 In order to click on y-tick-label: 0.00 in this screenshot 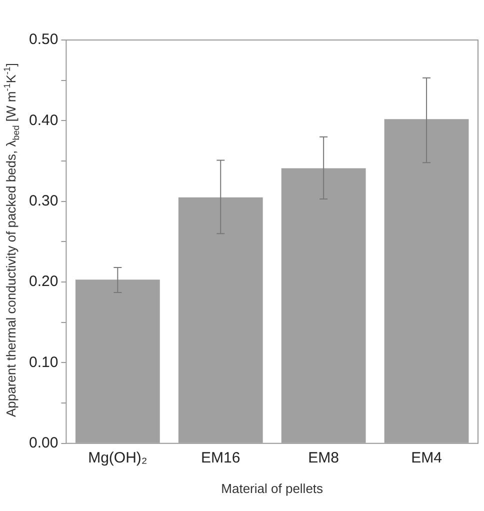, I will do `click(43, 443)`.